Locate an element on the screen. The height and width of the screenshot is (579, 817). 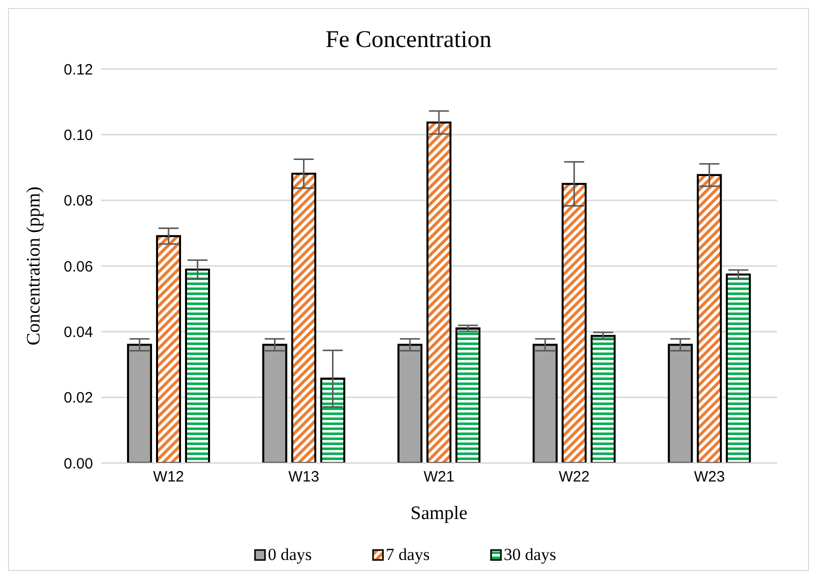
y-axis-title: Concentration (ppm) is located at coordinates (34, 266).